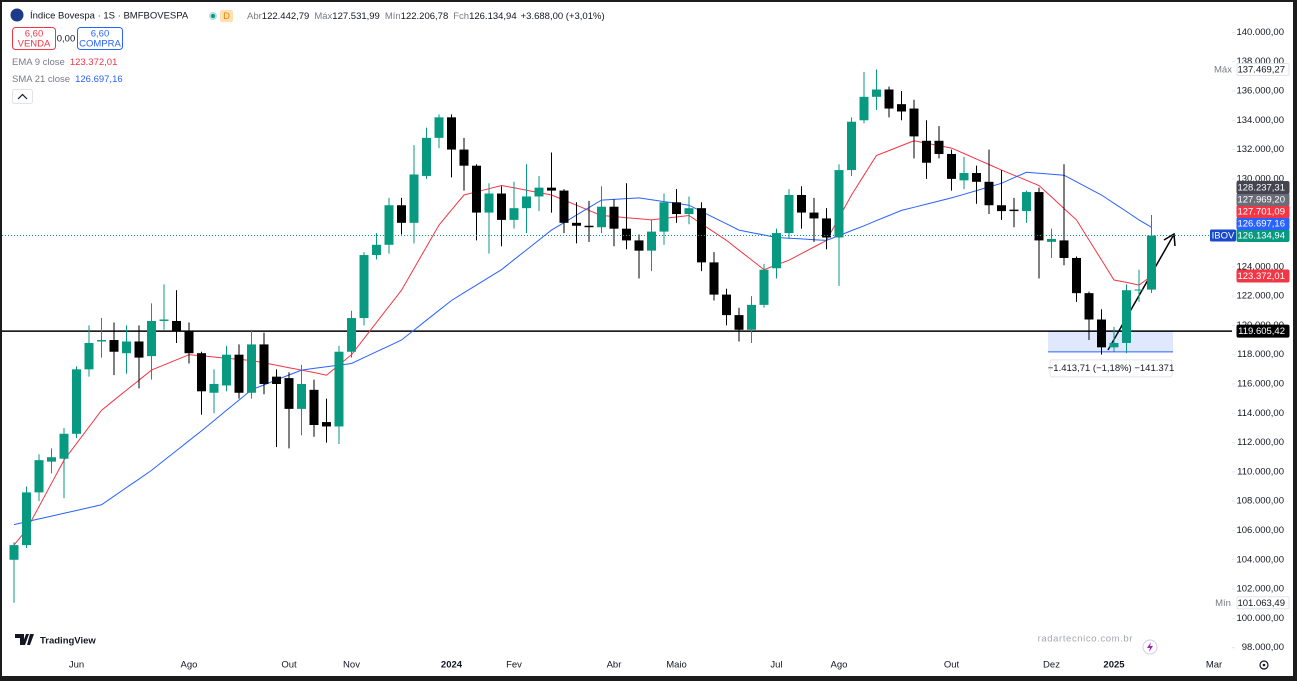  I want to click on collapse-button, so click(22, 96).